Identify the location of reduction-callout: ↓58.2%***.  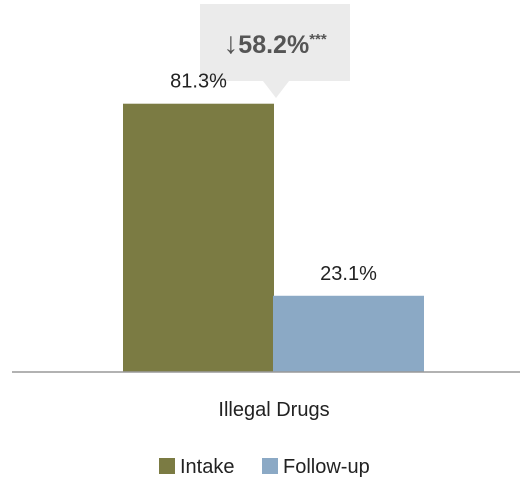
(275, 51).